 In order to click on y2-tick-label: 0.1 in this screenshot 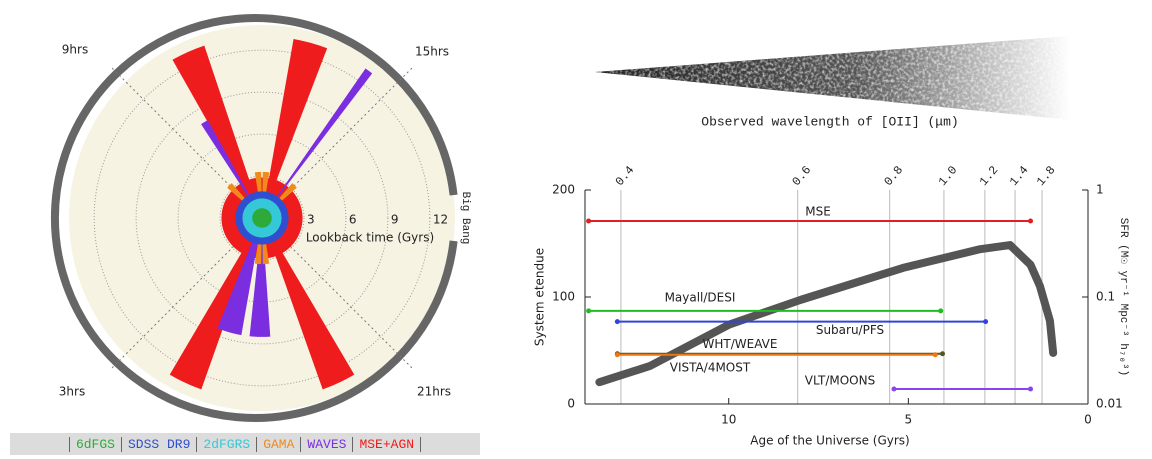, I will do `click(1105, 297)`.